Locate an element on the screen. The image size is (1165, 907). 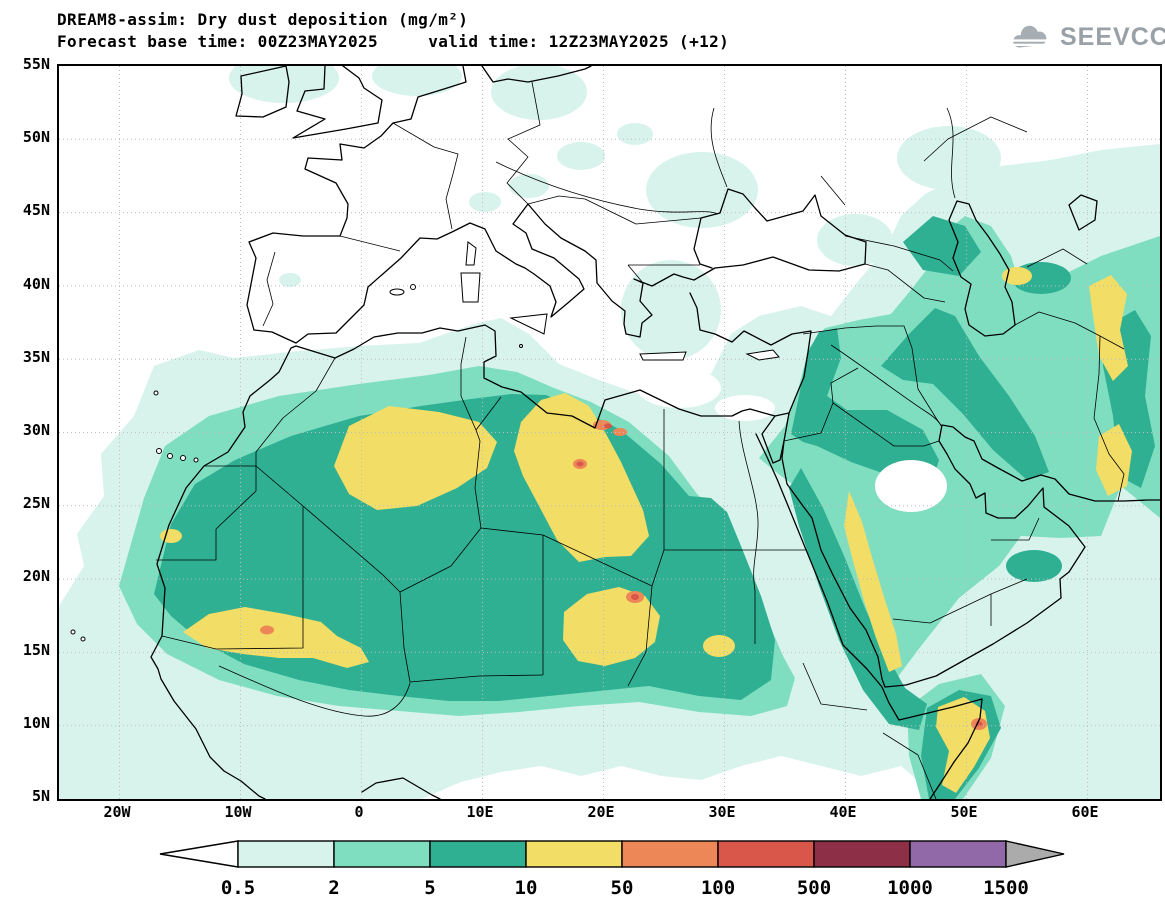
colorbar-above-arrow is located at coordinates (1035, 854).